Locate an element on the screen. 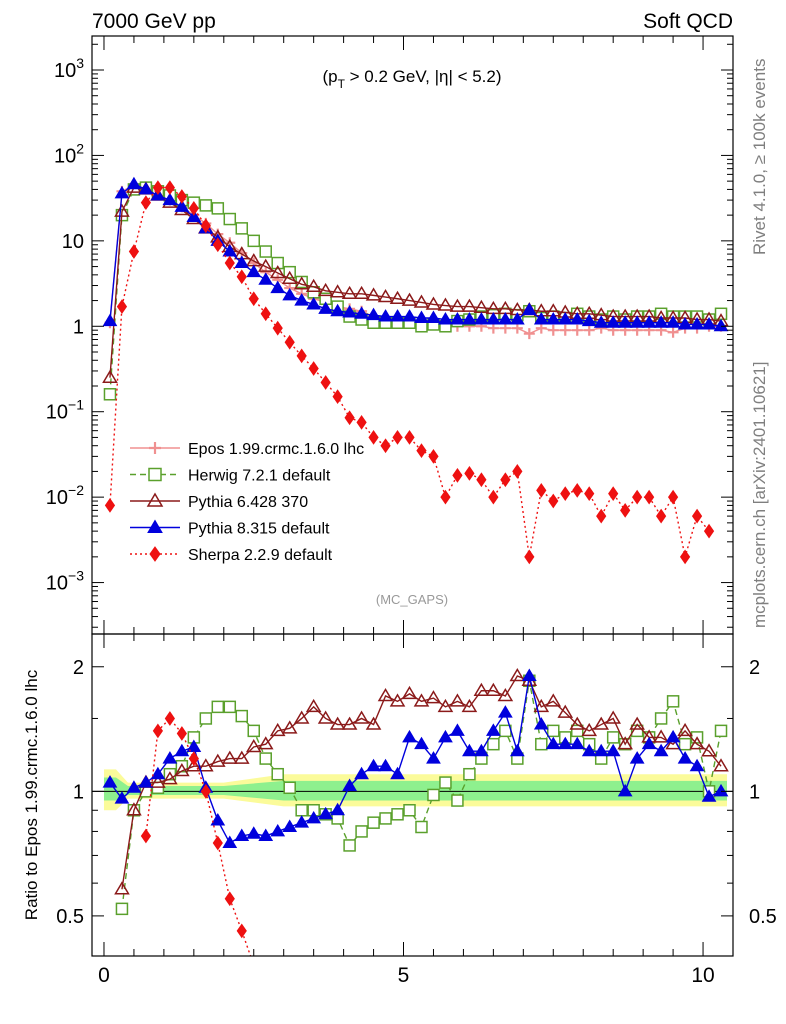 The width and height of the screenshot is (786, 1024). ratio-series-pythia is located at coordinates (415, 758).